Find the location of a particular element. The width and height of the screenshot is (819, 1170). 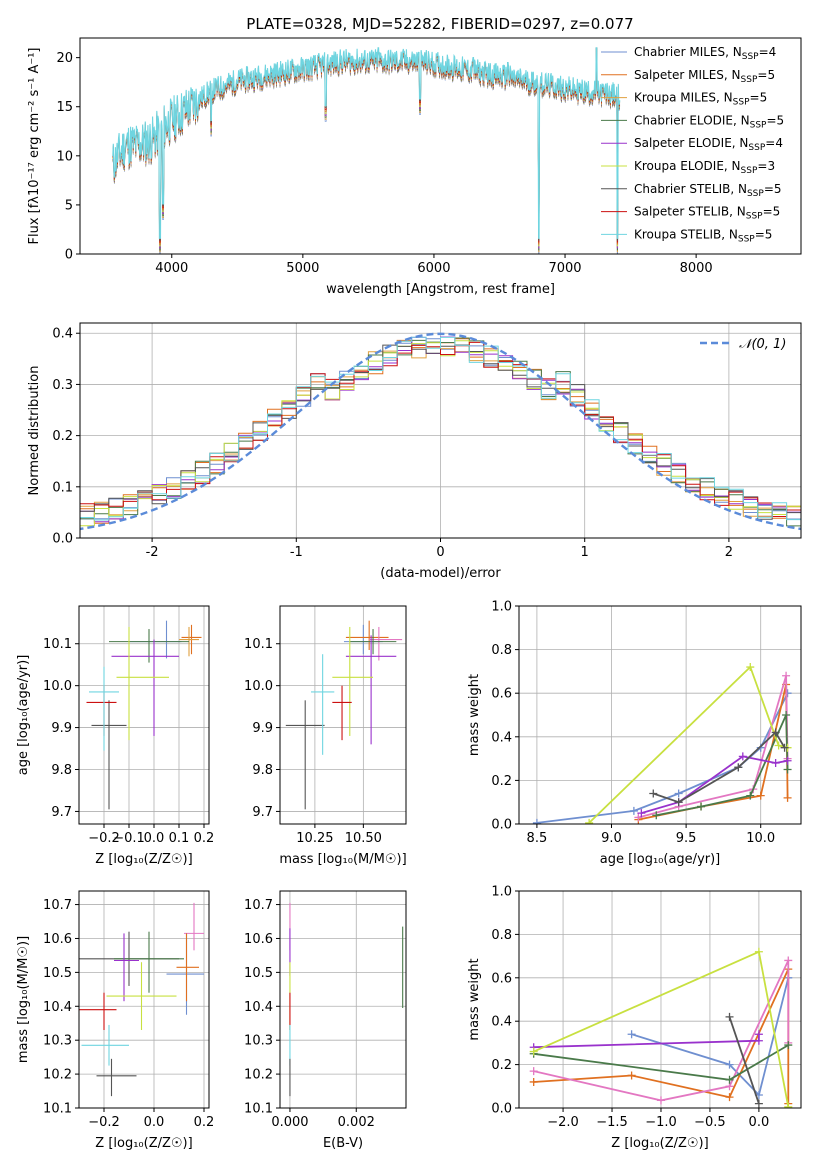

x-tick-label: -2 is located at coordinates (152, 552).